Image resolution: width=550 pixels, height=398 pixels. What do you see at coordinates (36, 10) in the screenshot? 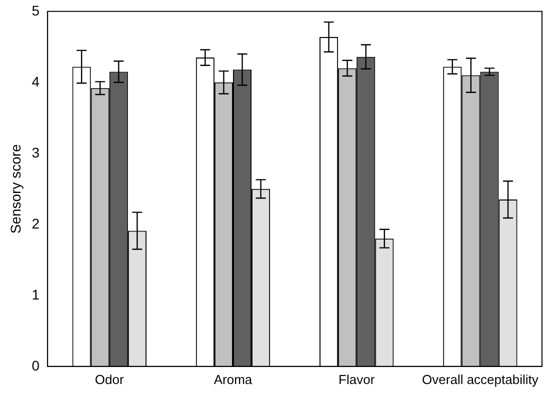
I see `y-tick-label: 5` at bounding box center [36, 10].